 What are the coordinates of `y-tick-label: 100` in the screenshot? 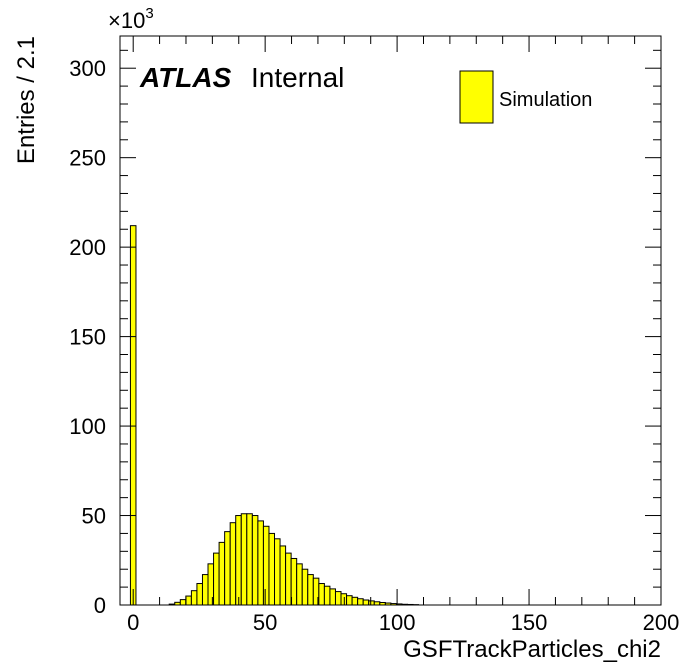 It's located at (87, 426).